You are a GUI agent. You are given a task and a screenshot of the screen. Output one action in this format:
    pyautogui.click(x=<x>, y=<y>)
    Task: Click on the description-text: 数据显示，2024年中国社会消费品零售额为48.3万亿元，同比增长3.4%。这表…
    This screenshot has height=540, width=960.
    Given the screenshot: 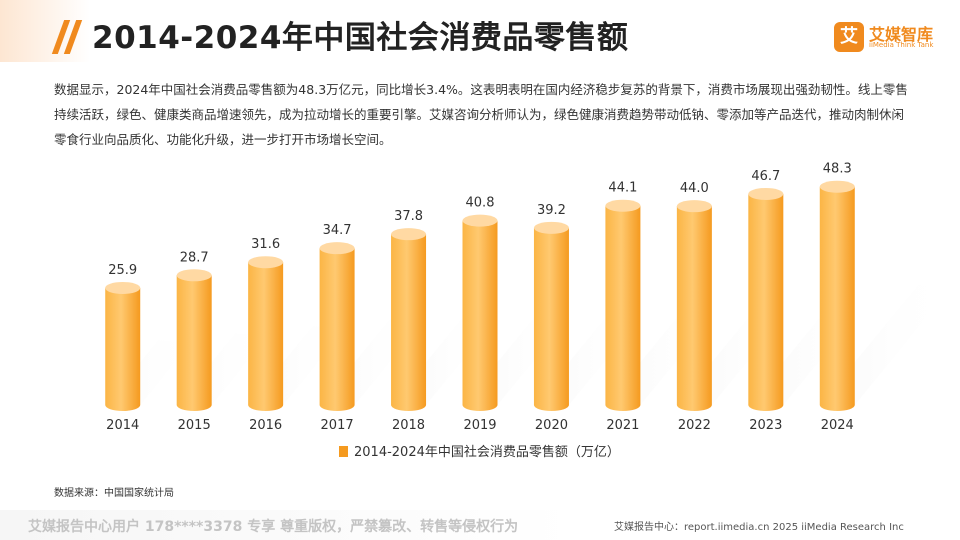 What is the action you would take?
    pyautogui.click(x=481, y=114)
    